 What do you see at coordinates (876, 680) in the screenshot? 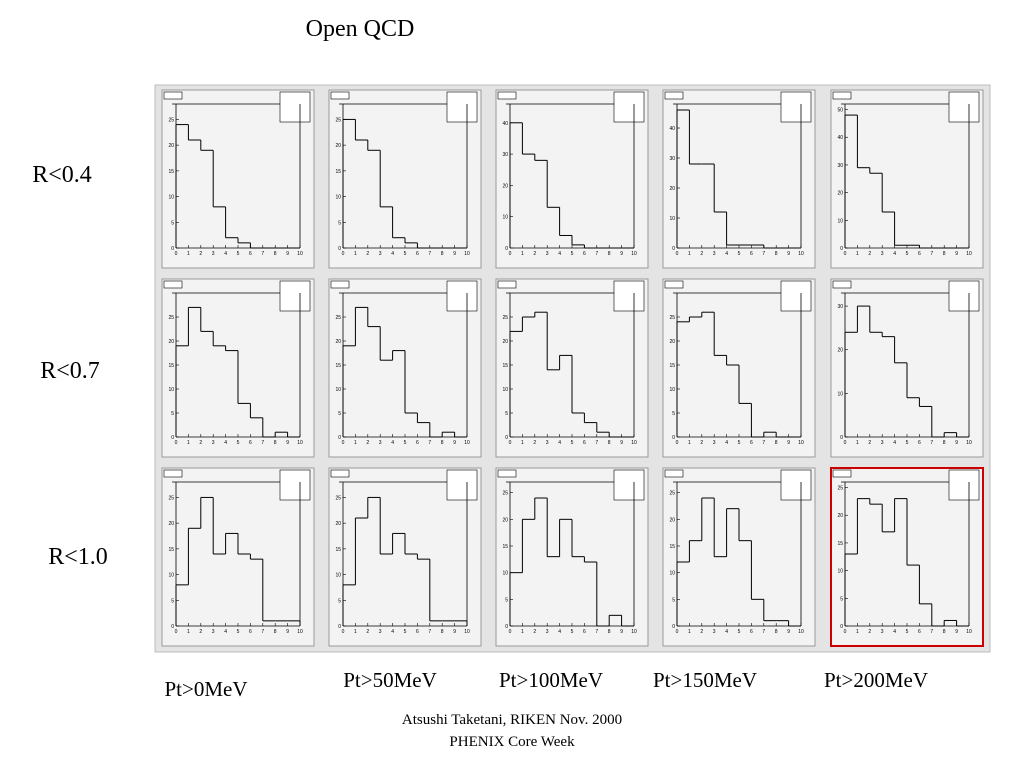
I see `column-label: Pt>200MeV` at bounding box center [876, 680].